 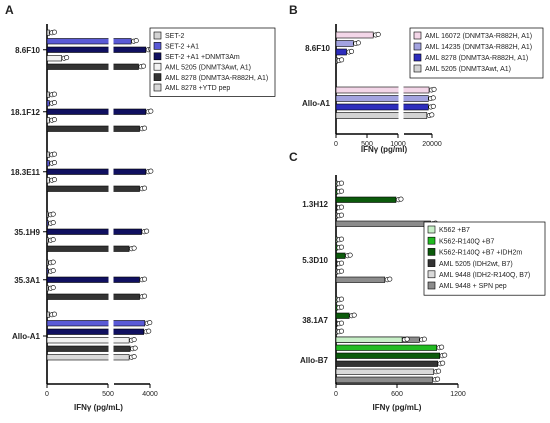 I want to click on legend-box, so click(x=212, y=62).